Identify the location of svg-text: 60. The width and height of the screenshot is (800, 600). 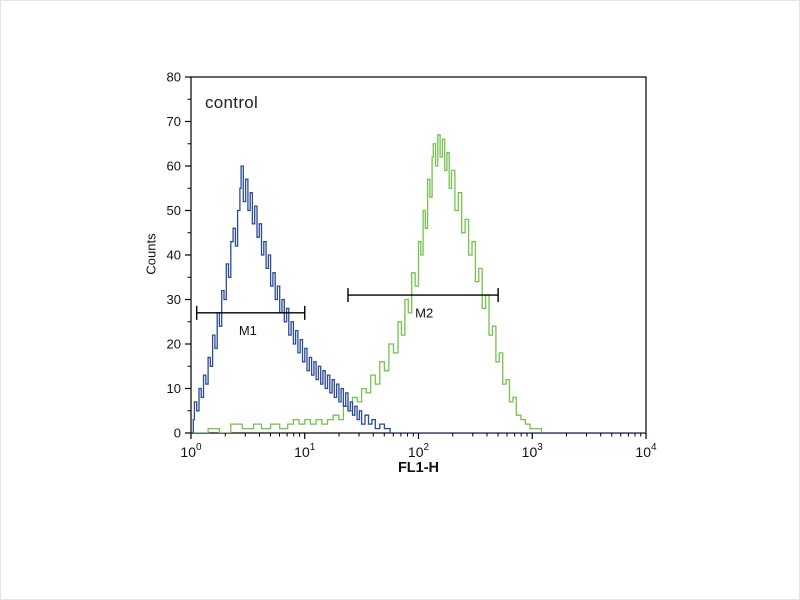
(174, 166).